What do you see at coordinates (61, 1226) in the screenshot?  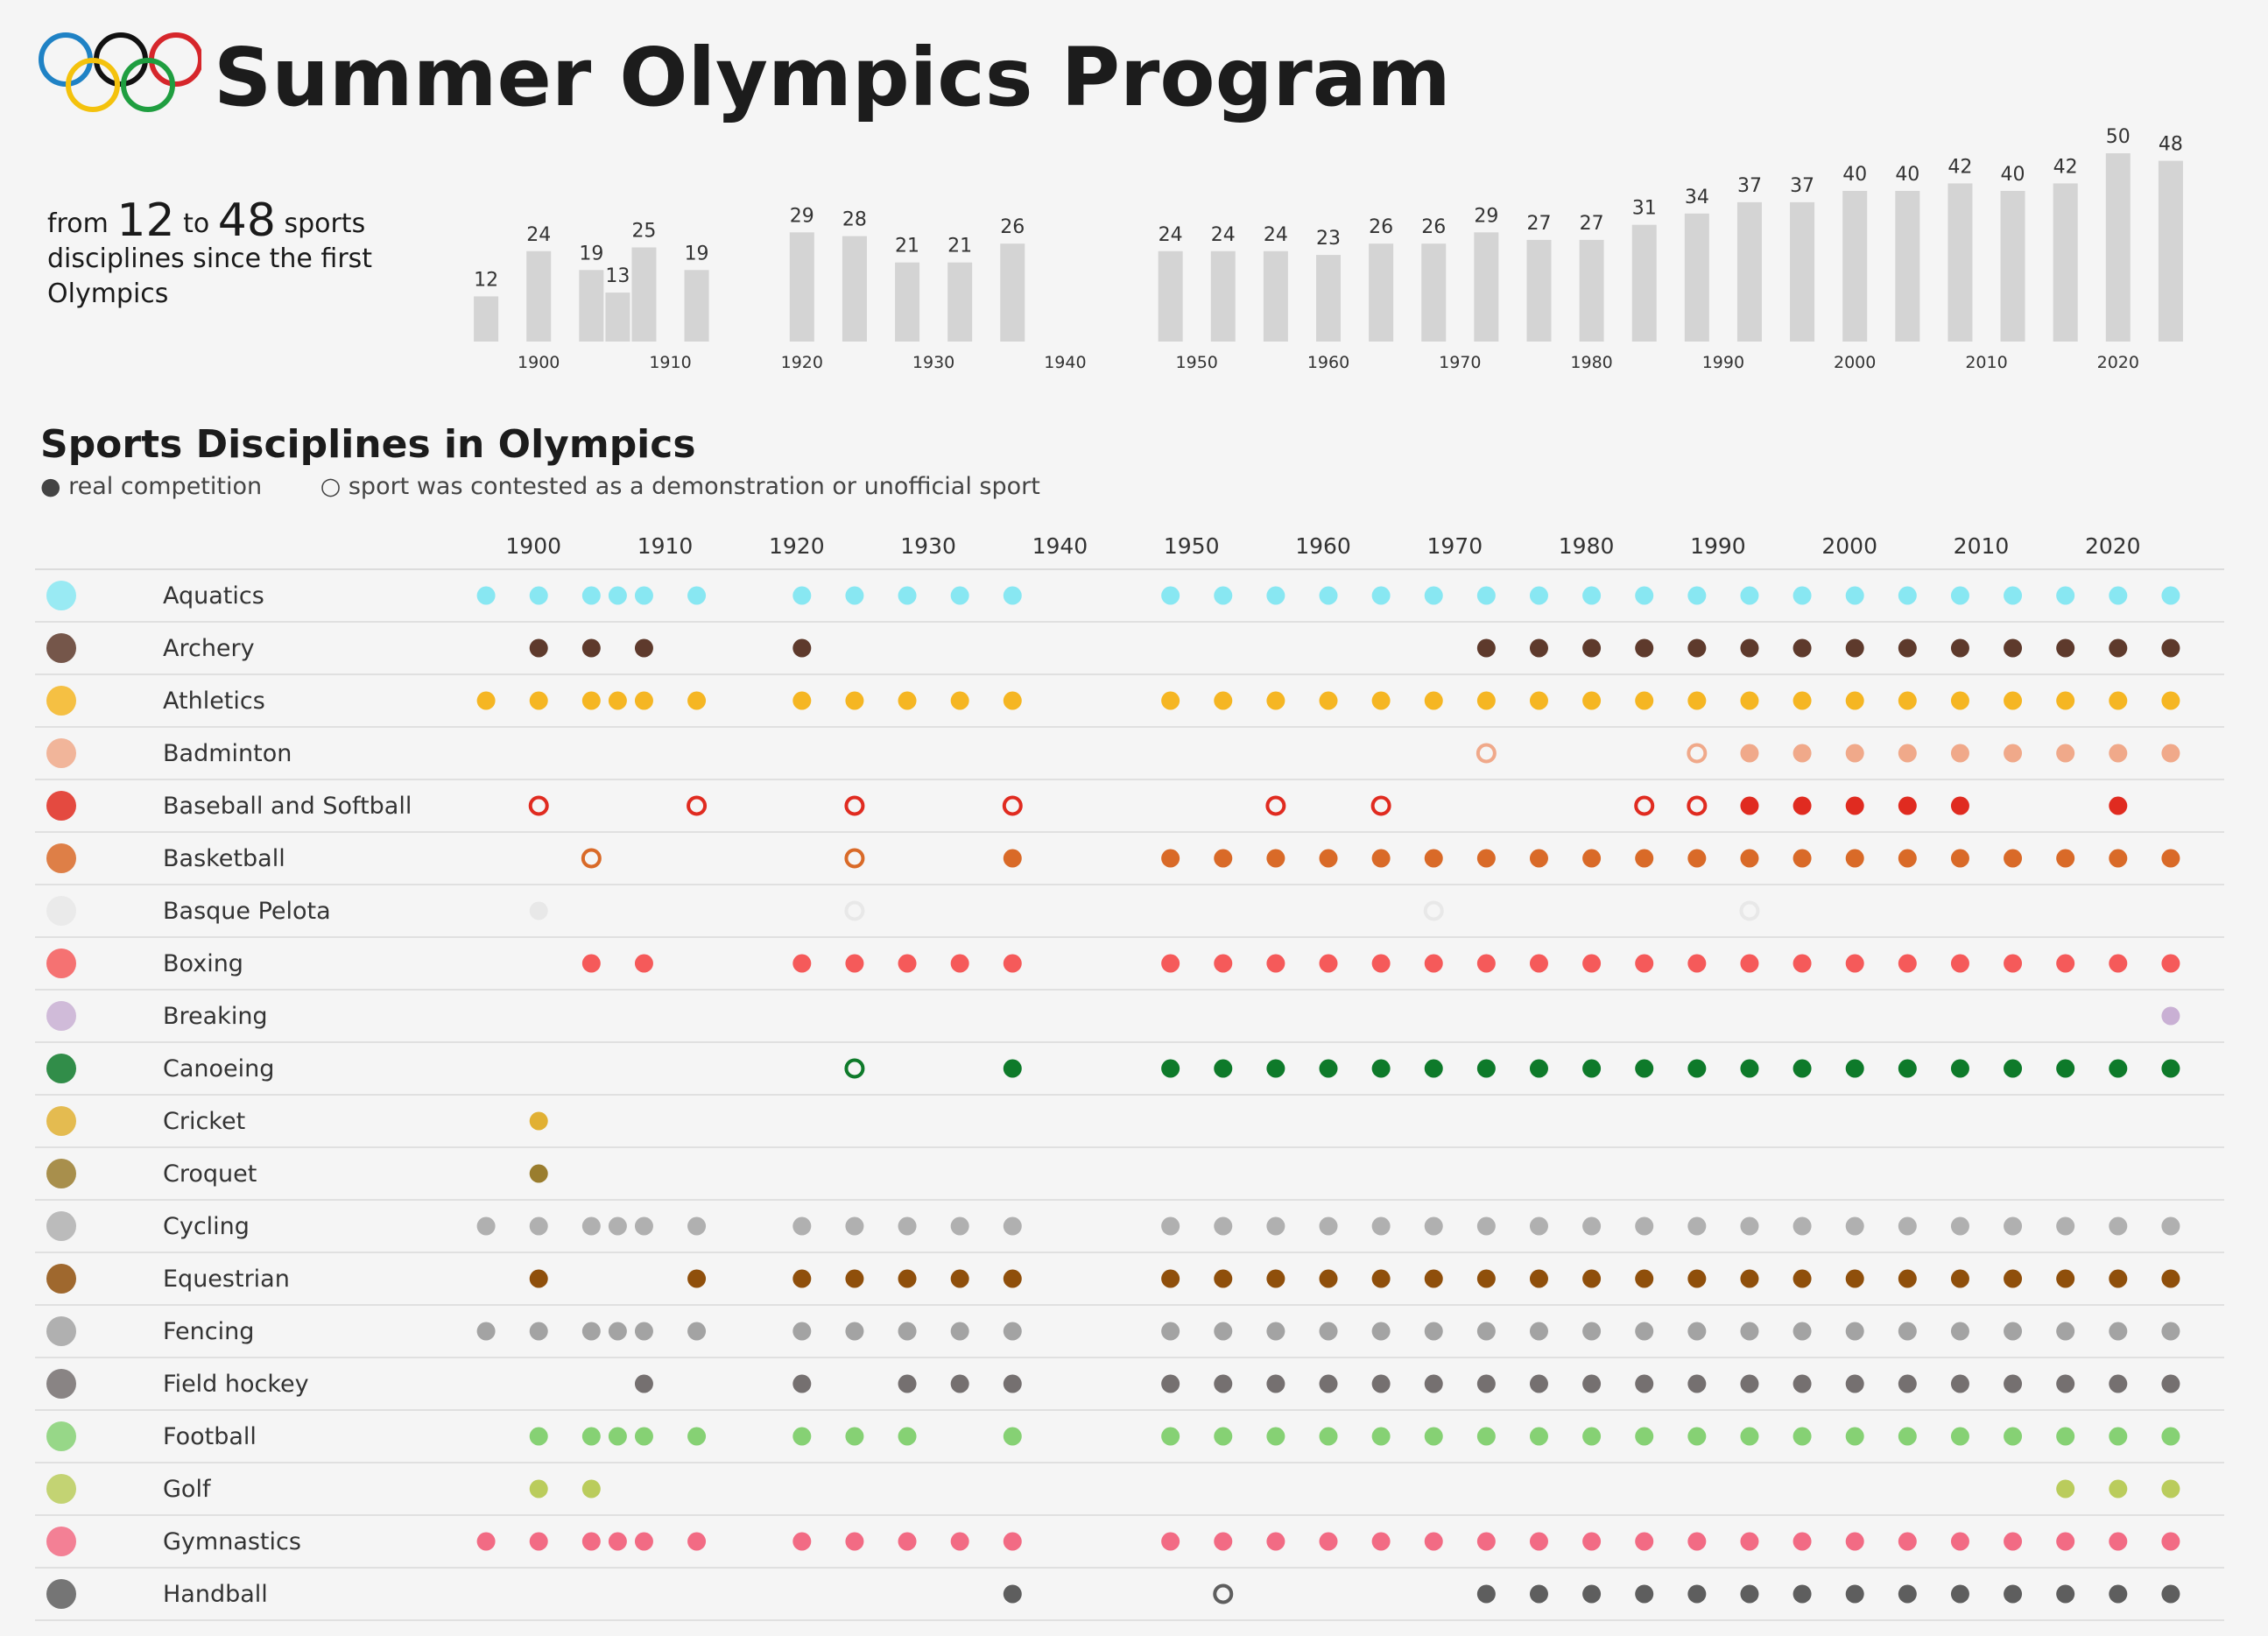 I see `cyclist-icon` at bounding box center [61, 1226].